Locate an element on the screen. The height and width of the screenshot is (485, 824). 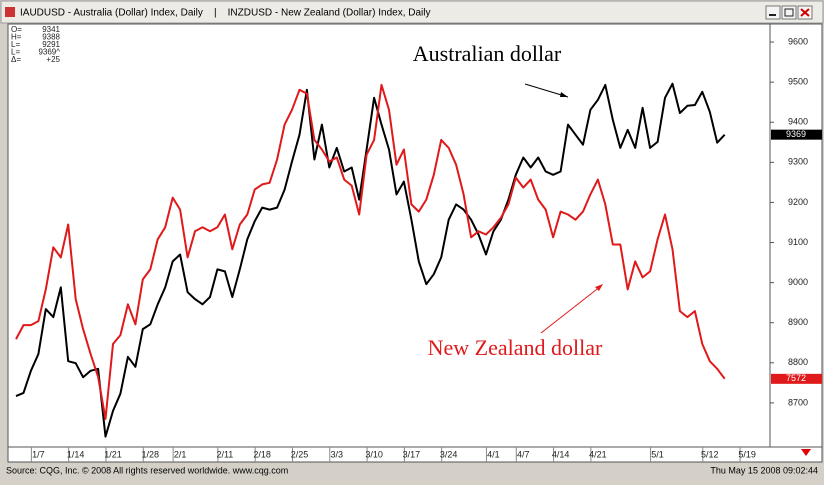
x-tick-label: 1/21 is located at coordinates (113, 454).